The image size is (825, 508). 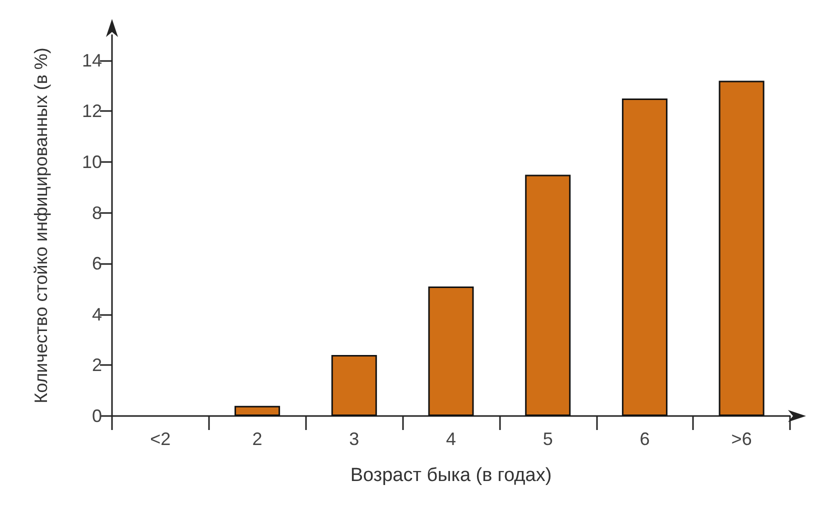 I want to click on x-tick-label: <2, so click(x=160, y=439).